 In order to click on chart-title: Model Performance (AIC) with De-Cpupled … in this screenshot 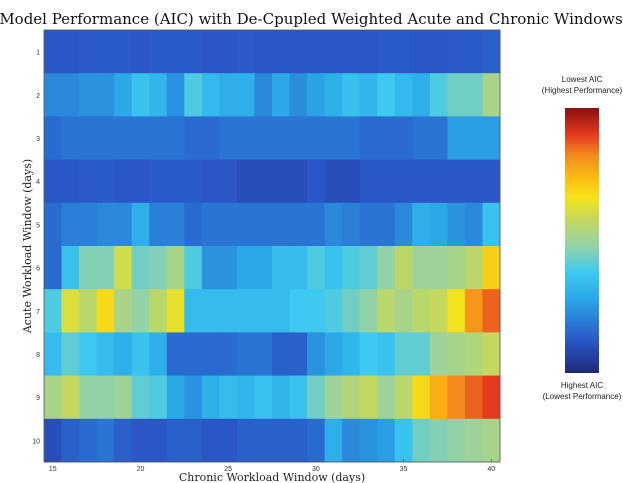, I will do `click(311, 19)`.